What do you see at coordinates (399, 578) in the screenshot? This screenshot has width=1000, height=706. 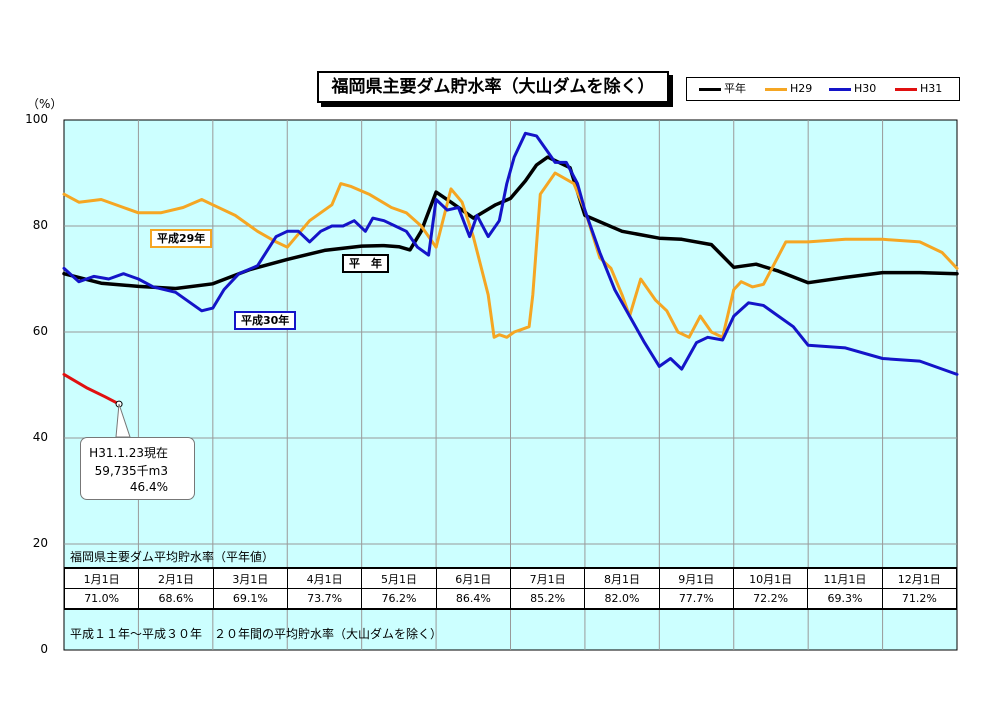 I see `table-cell-month: 5月1日` at bounding box center [399, 578].